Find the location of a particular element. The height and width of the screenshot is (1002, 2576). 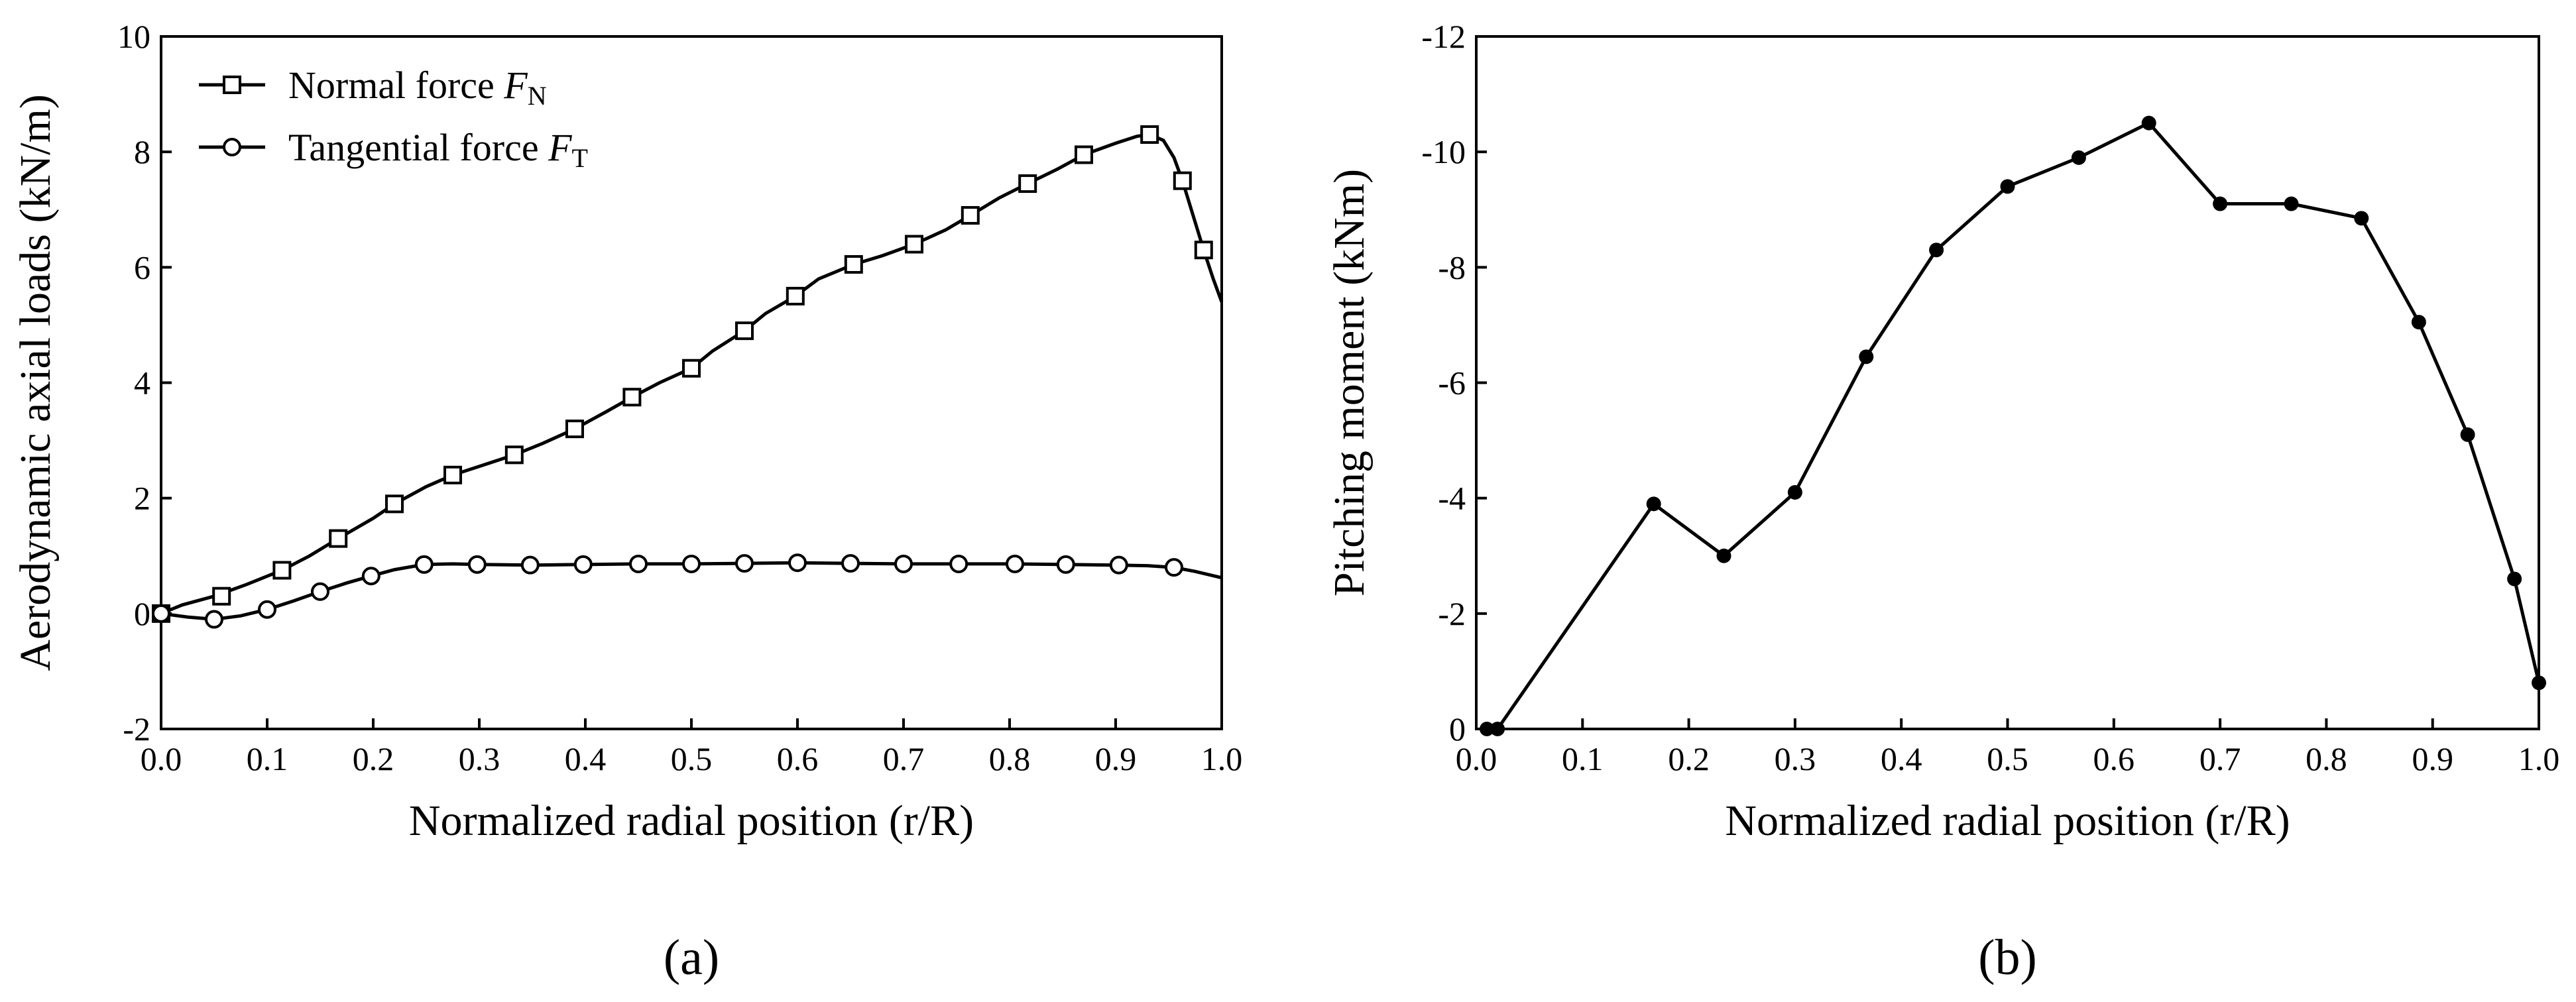

y-tick-label: 8 is located at coordinates (142, 151).